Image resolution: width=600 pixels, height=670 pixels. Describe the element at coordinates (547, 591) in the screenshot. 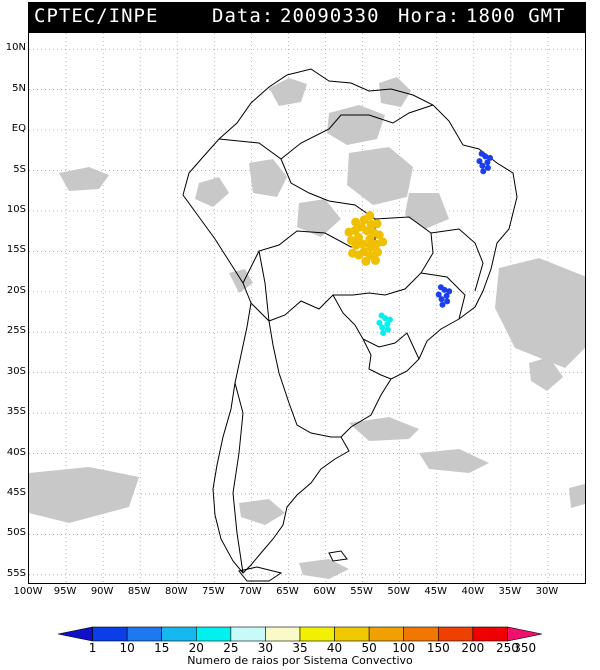

I see `lon-label: 30W` at that location.